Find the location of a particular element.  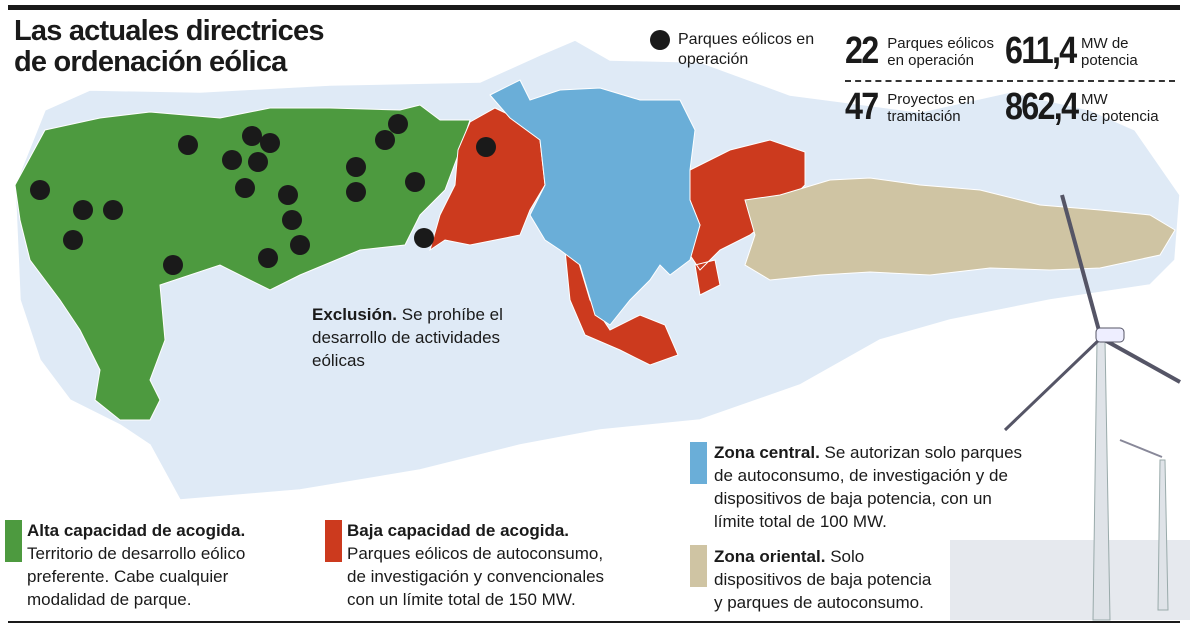

region-baja-capacidad is located at coordinates (617, 236).